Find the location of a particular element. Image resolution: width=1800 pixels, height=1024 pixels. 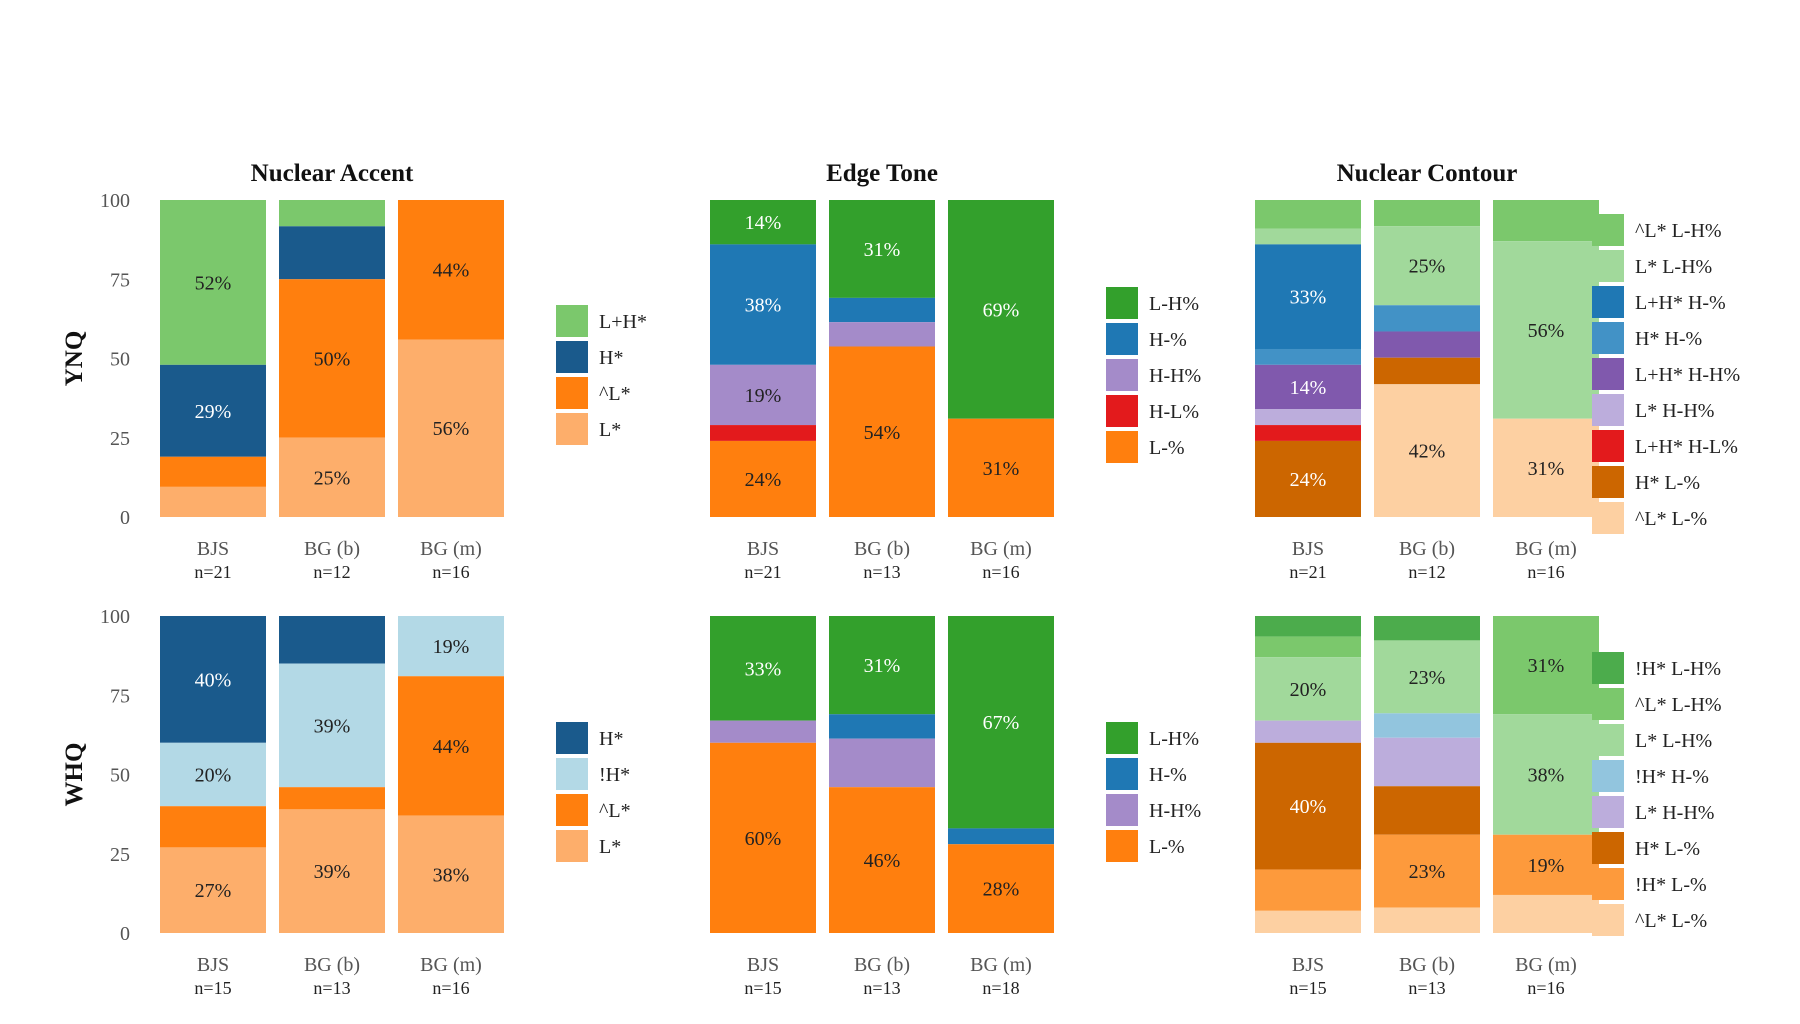

bar-segment-label: 24% is located at coordinates (763, 480).